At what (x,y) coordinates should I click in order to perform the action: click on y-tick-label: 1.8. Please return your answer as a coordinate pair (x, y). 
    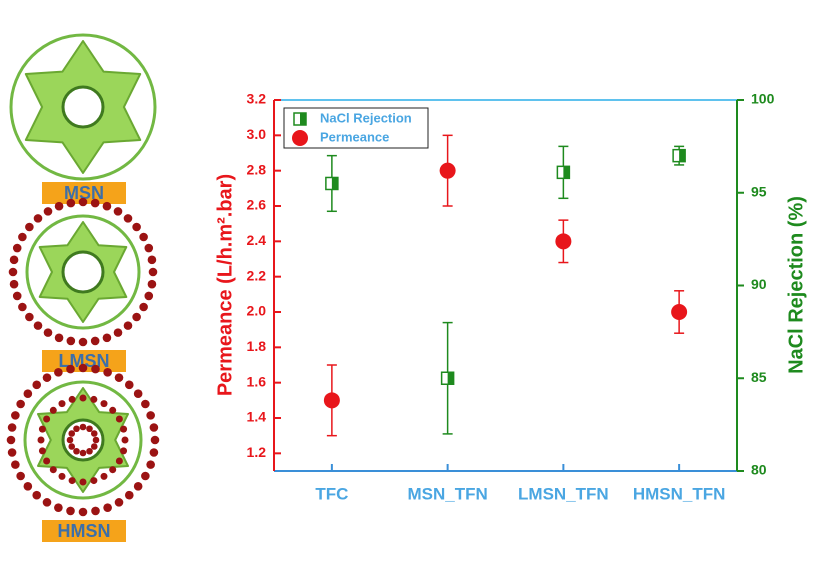
    Looking at the image, I should click on (257, 346).